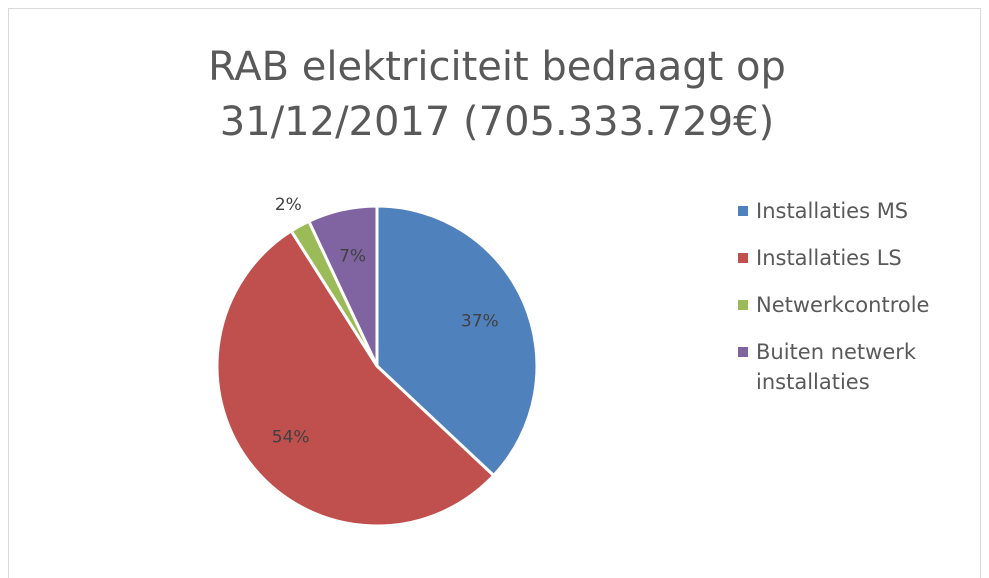 The image size is (989, 578). Describe the element at coordinates (291, 437) in the screenshot. I see `data-label: 54%` at that location.